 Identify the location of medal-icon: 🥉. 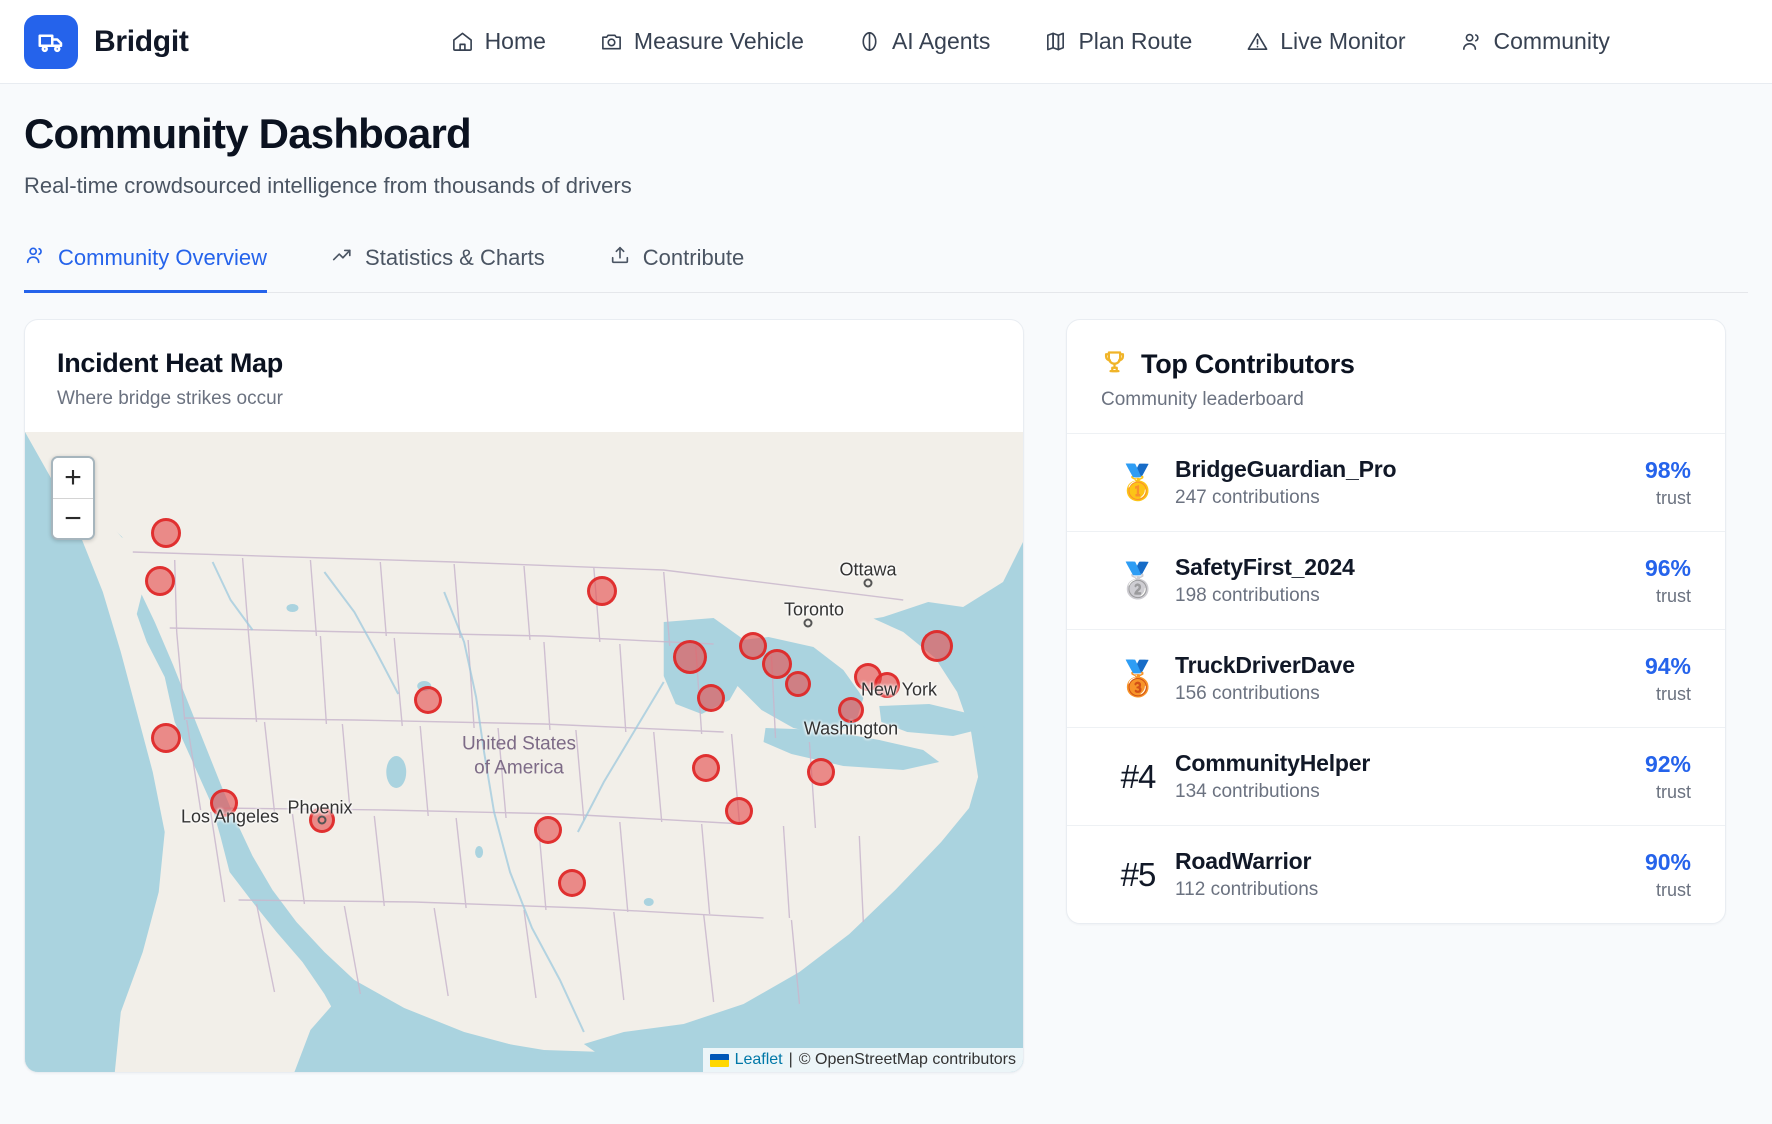
(1138, 678).